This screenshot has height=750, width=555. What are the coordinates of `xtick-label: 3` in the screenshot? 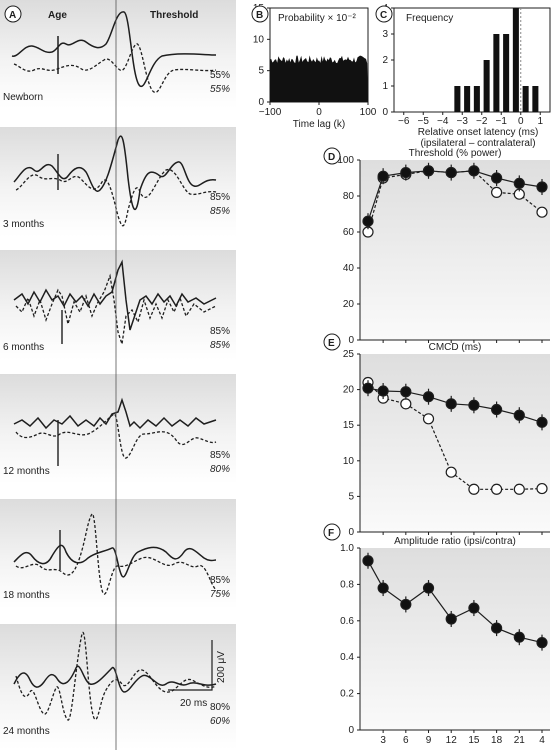 It's located at (383, 740).